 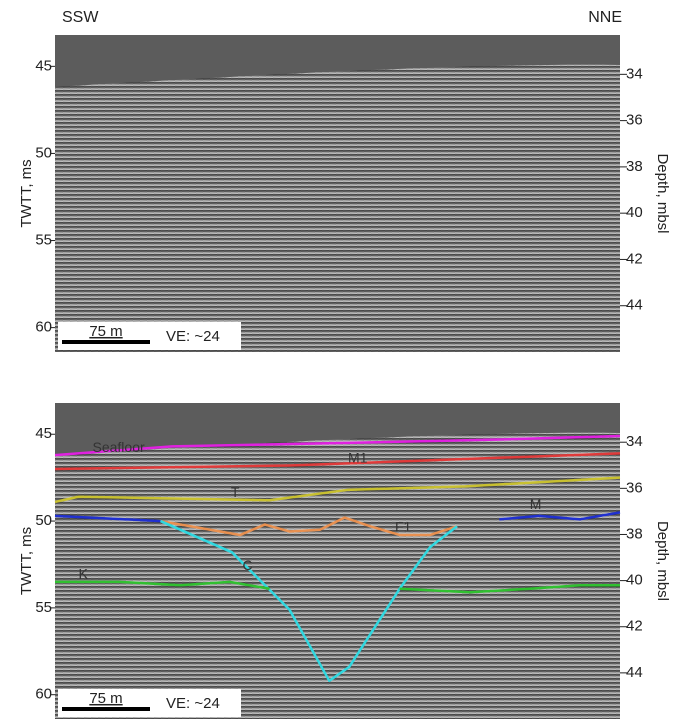 What do you see at coordinates (80, 17) in the screenshot?
I see `direction-label: SSW` at bounding box center [80, 17].